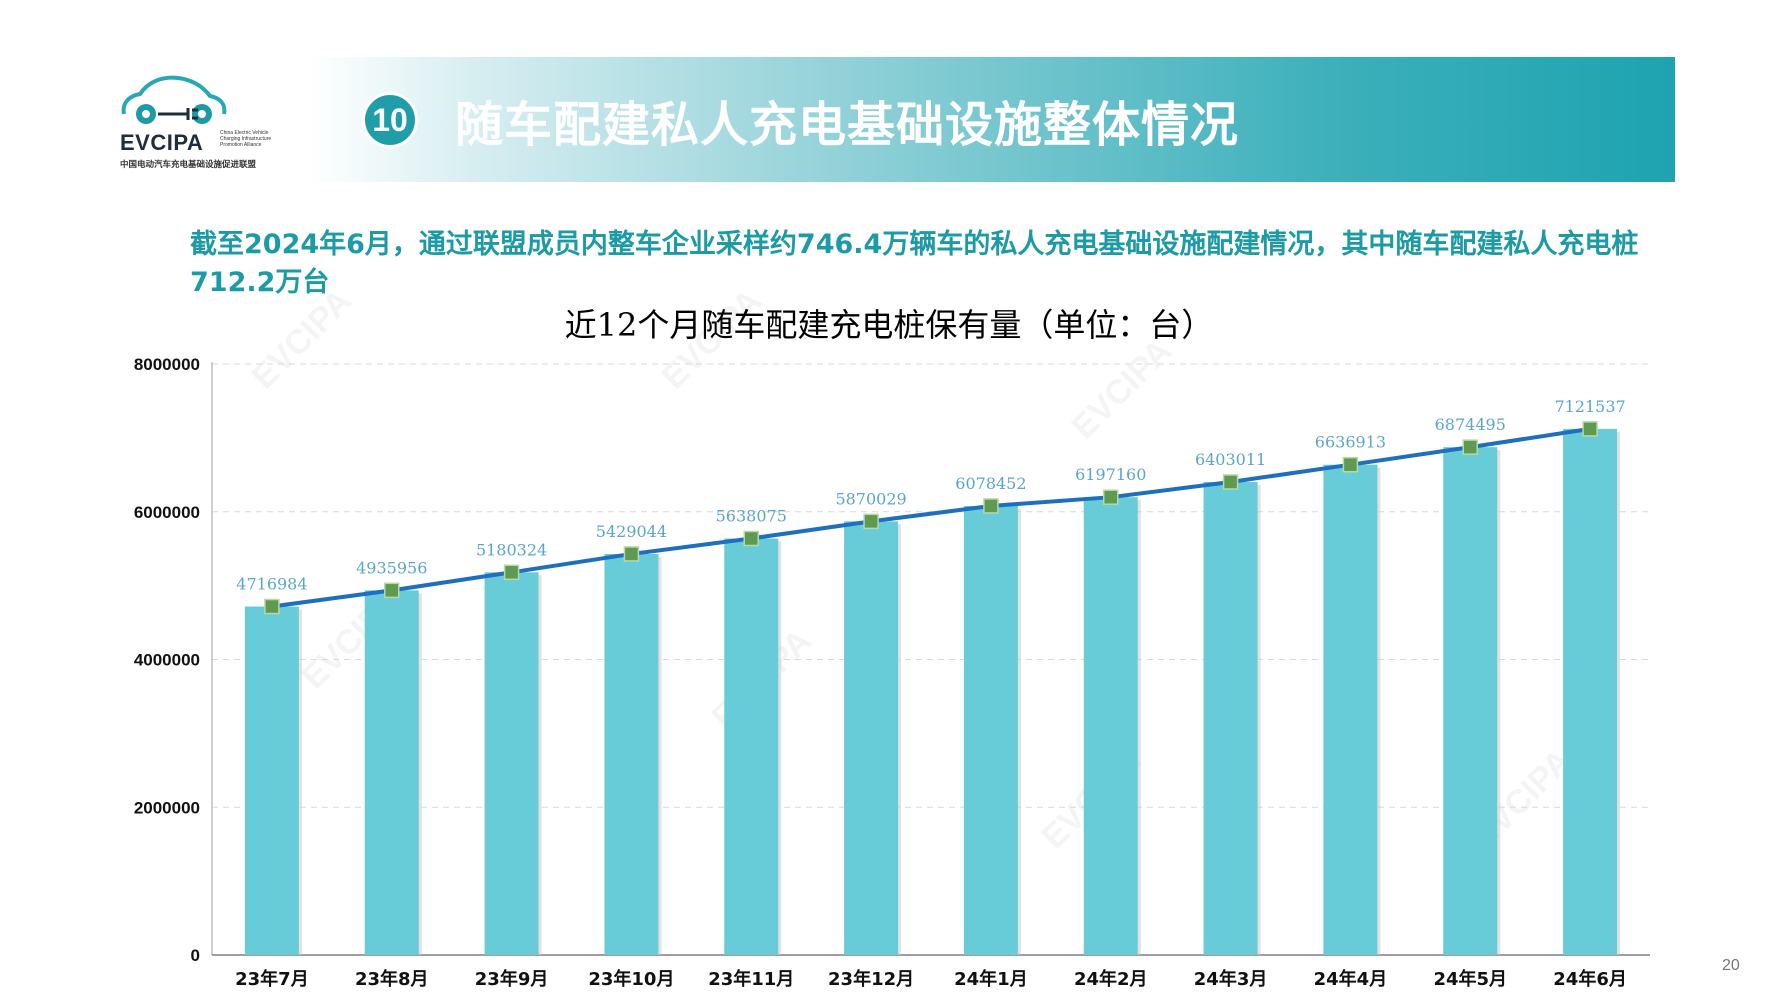 The width and height of the screenshot is (1778, 1000). I want to click on x-tick-label: 23年11月, so click(751, 979).